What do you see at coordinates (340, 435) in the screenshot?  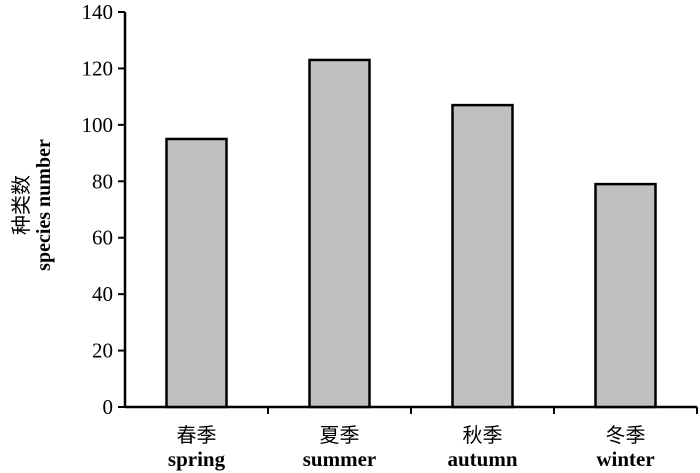 I see `x-tick-label-cn: 夏季` at bounding box center [340, 435].